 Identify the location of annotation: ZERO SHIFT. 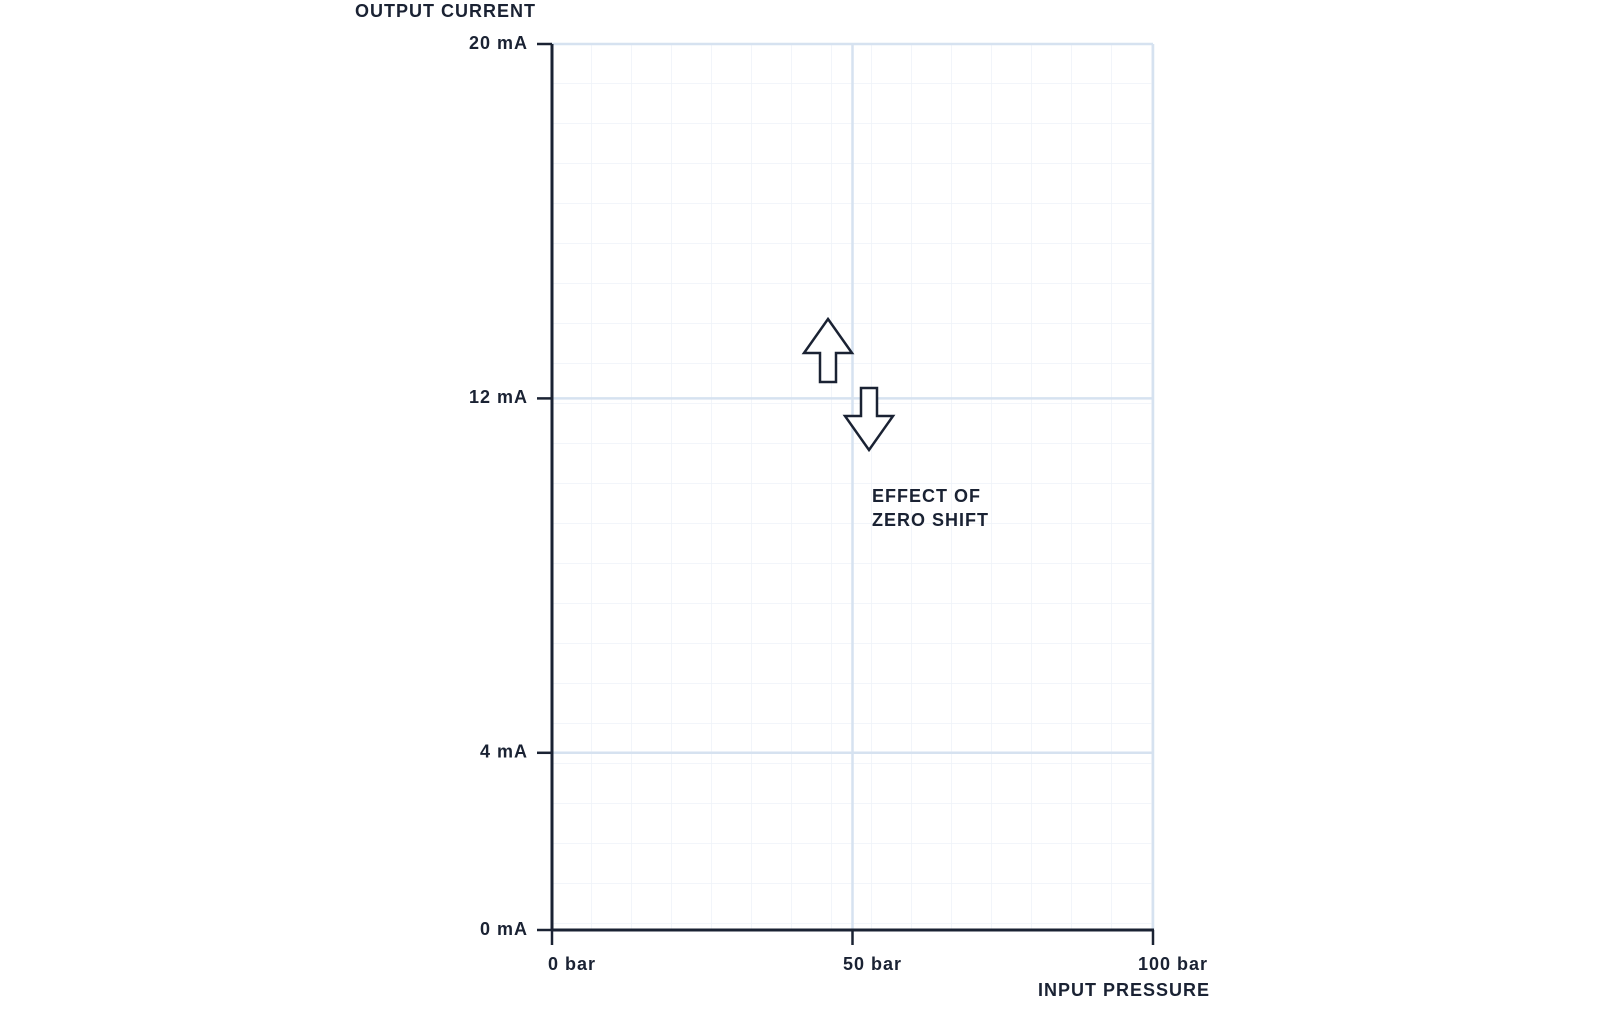
(930, 520).